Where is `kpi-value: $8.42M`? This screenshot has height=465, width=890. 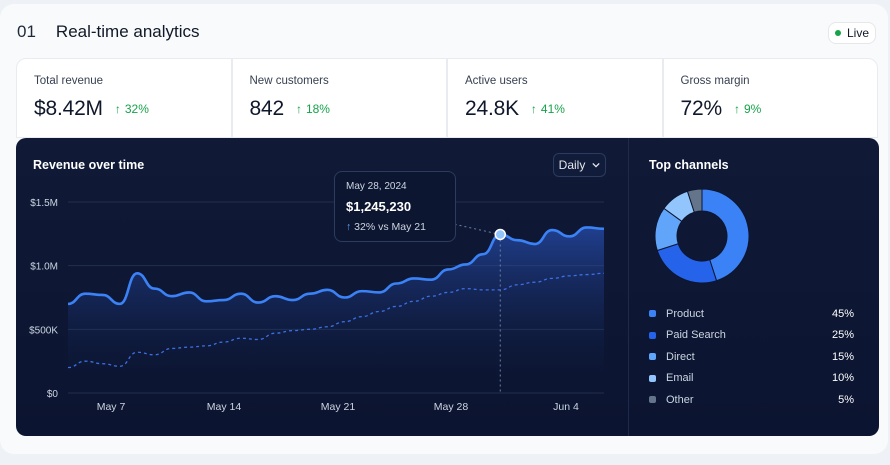
kpi-value: $8.42M is located at coordinates (68, 108).